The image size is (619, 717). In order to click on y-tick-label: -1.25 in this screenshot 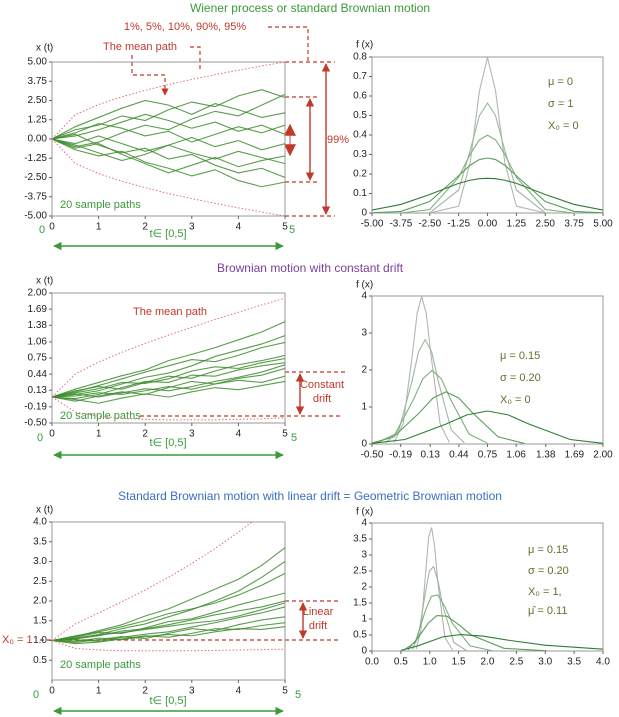, I will do `click(35, 158)`.